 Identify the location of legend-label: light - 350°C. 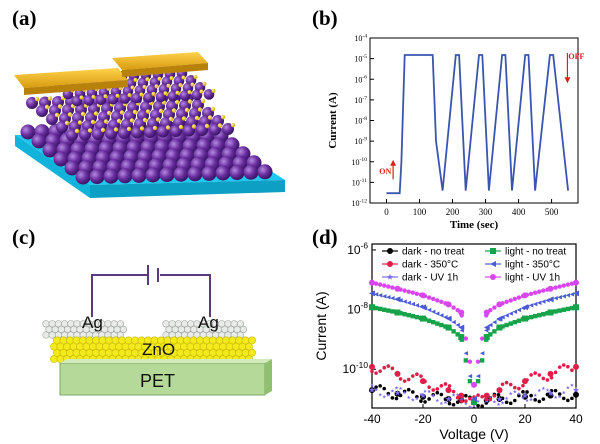
(532, 265).